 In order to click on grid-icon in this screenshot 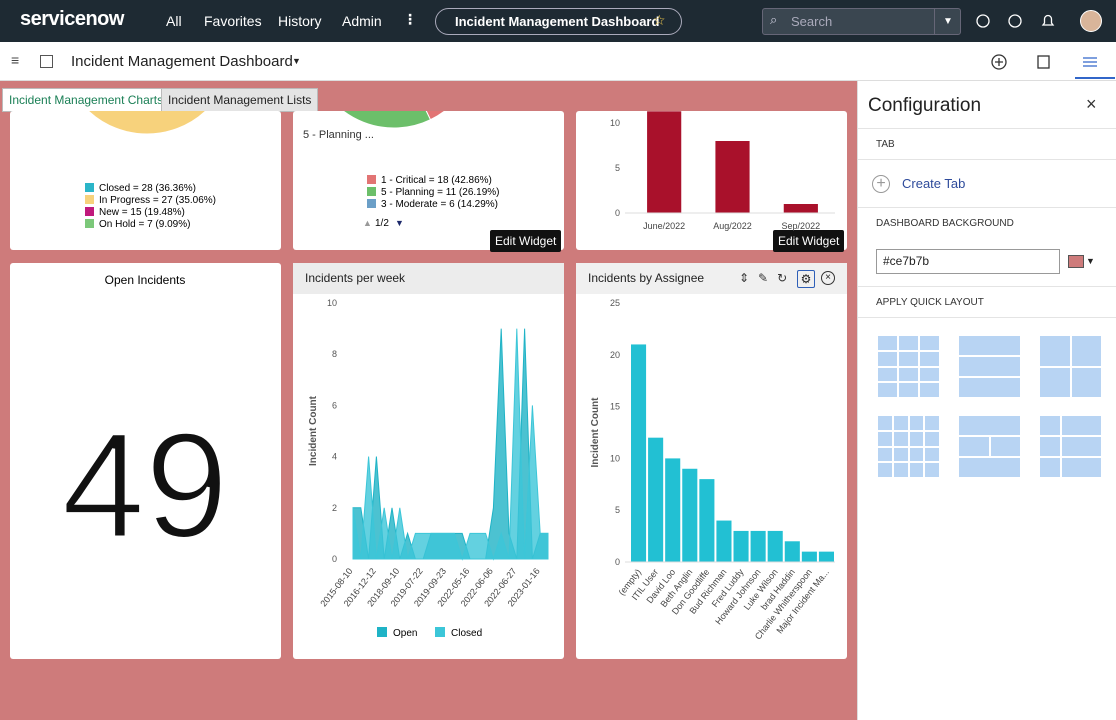, I will do `click(46, 61)`.